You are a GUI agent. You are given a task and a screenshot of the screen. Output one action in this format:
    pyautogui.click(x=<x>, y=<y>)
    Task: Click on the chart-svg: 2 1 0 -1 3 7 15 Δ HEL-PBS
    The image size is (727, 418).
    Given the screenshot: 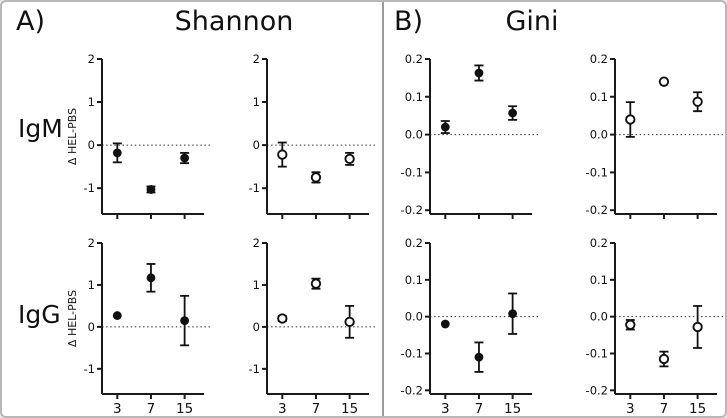 What is the action you would take?
    pyautogui.click(x=138, y=326)
    